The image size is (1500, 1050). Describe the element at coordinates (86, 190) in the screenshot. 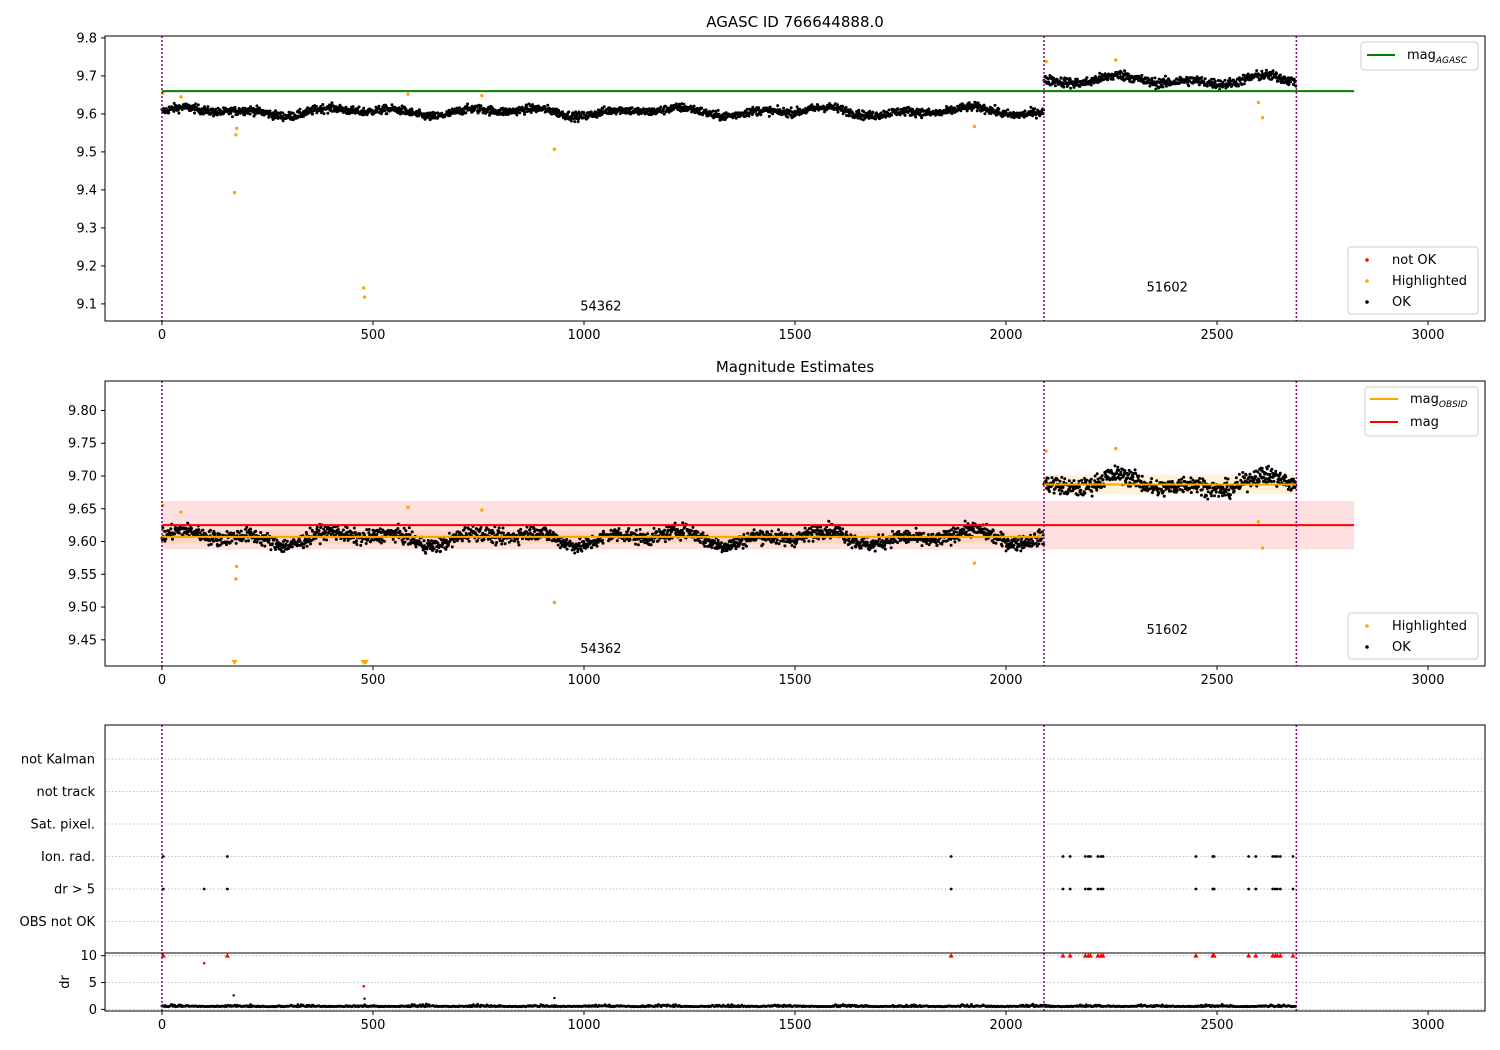

I see `y-tick-label: 9.4` at that location.